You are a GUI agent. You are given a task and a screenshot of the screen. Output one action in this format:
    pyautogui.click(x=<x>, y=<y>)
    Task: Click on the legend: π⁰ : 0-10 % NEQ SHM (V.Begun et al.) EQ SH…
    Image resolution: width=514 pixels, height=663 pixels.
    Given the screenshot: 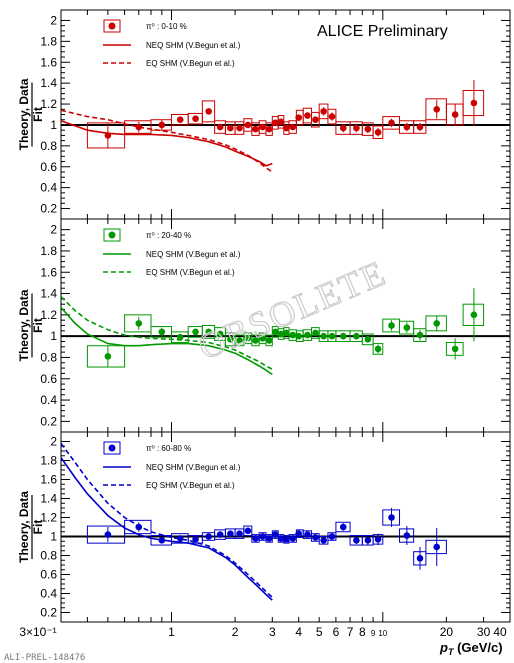 What is the action you would take?
    pyautogui.click(x=172, y=43)
    